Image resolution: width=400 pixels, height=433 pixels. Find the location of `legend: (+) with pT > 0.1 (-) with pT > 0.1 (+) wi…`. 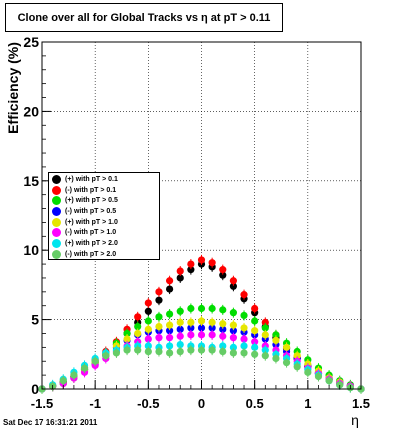

legend: (+) with pT > 0.1 (-) with pT > 0.1 (+) wi… is located at coordinates (104, 216).